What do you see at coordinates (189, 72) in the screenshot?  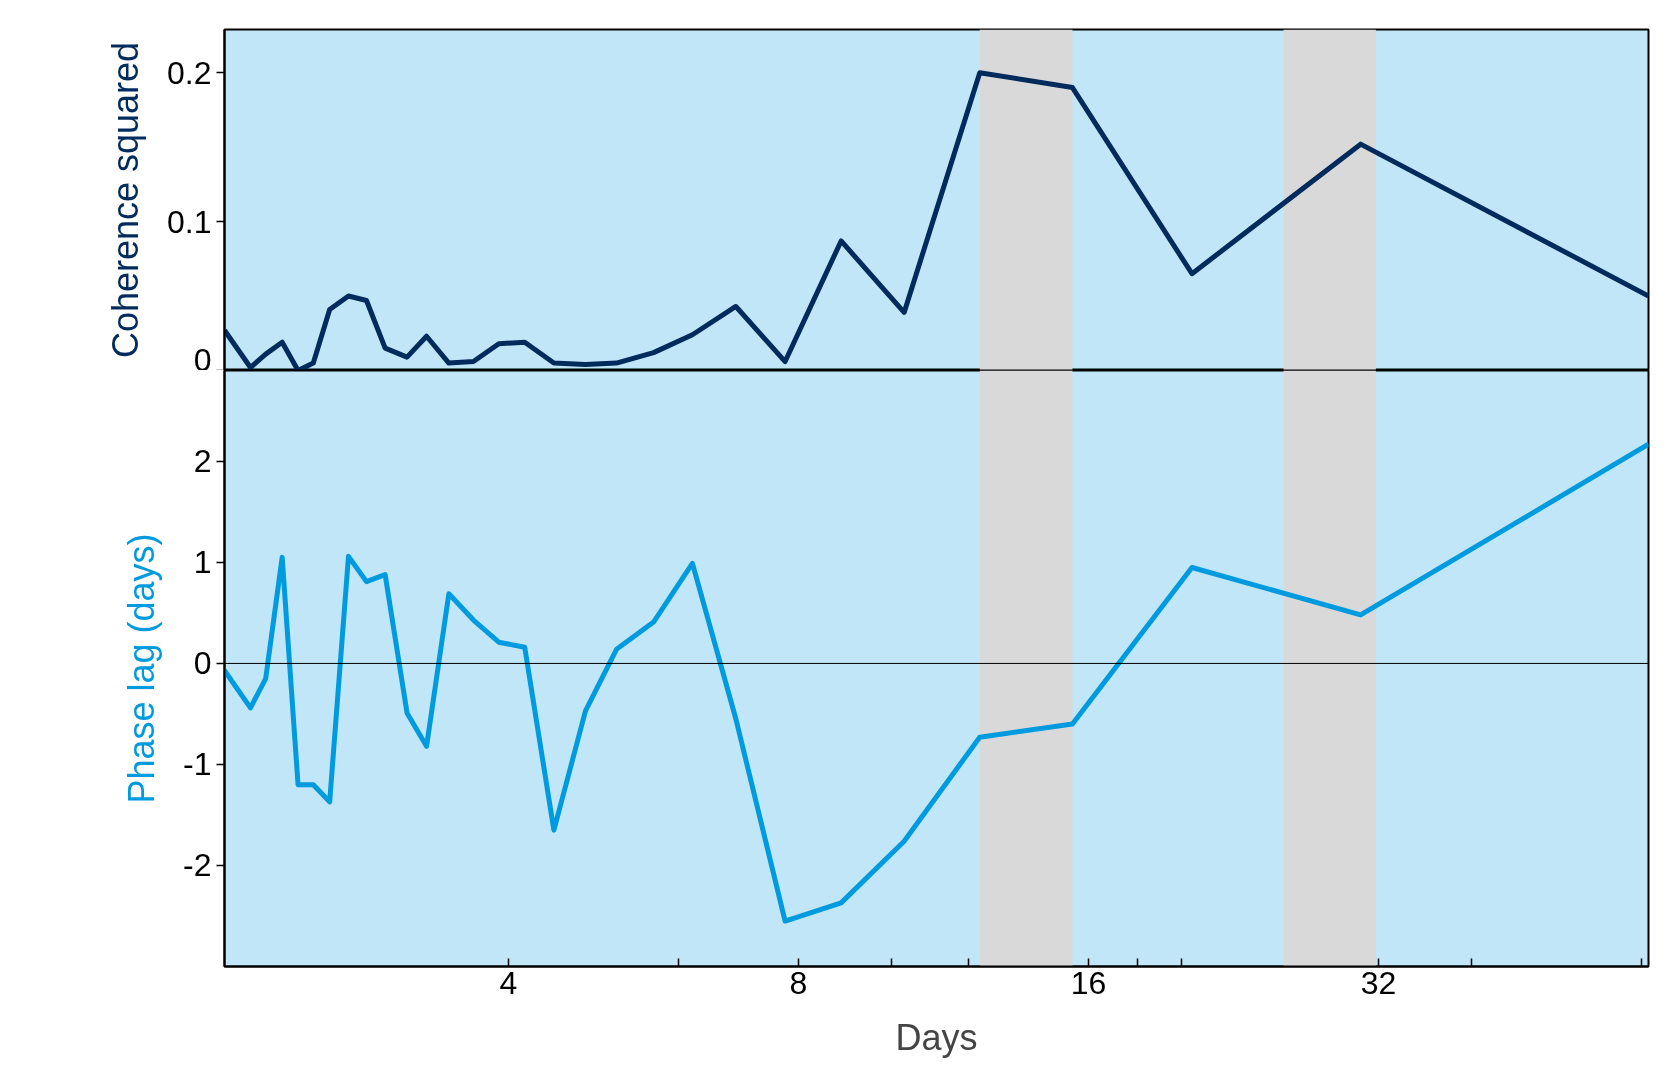 I see `y-tick-label: 0.2` at bounding box center [189, 72].